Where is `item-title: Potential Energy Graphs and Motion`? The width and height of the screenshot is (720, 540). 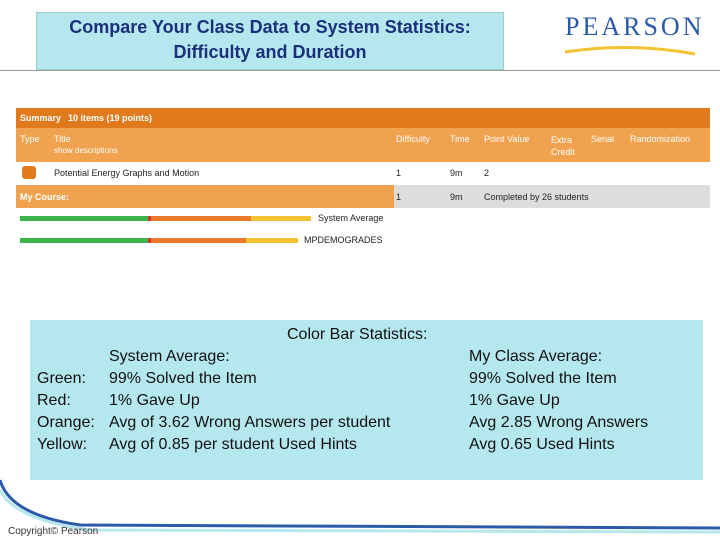
item-title: Potential Energy Graphs and Motion is located at coordinates (127, 173).